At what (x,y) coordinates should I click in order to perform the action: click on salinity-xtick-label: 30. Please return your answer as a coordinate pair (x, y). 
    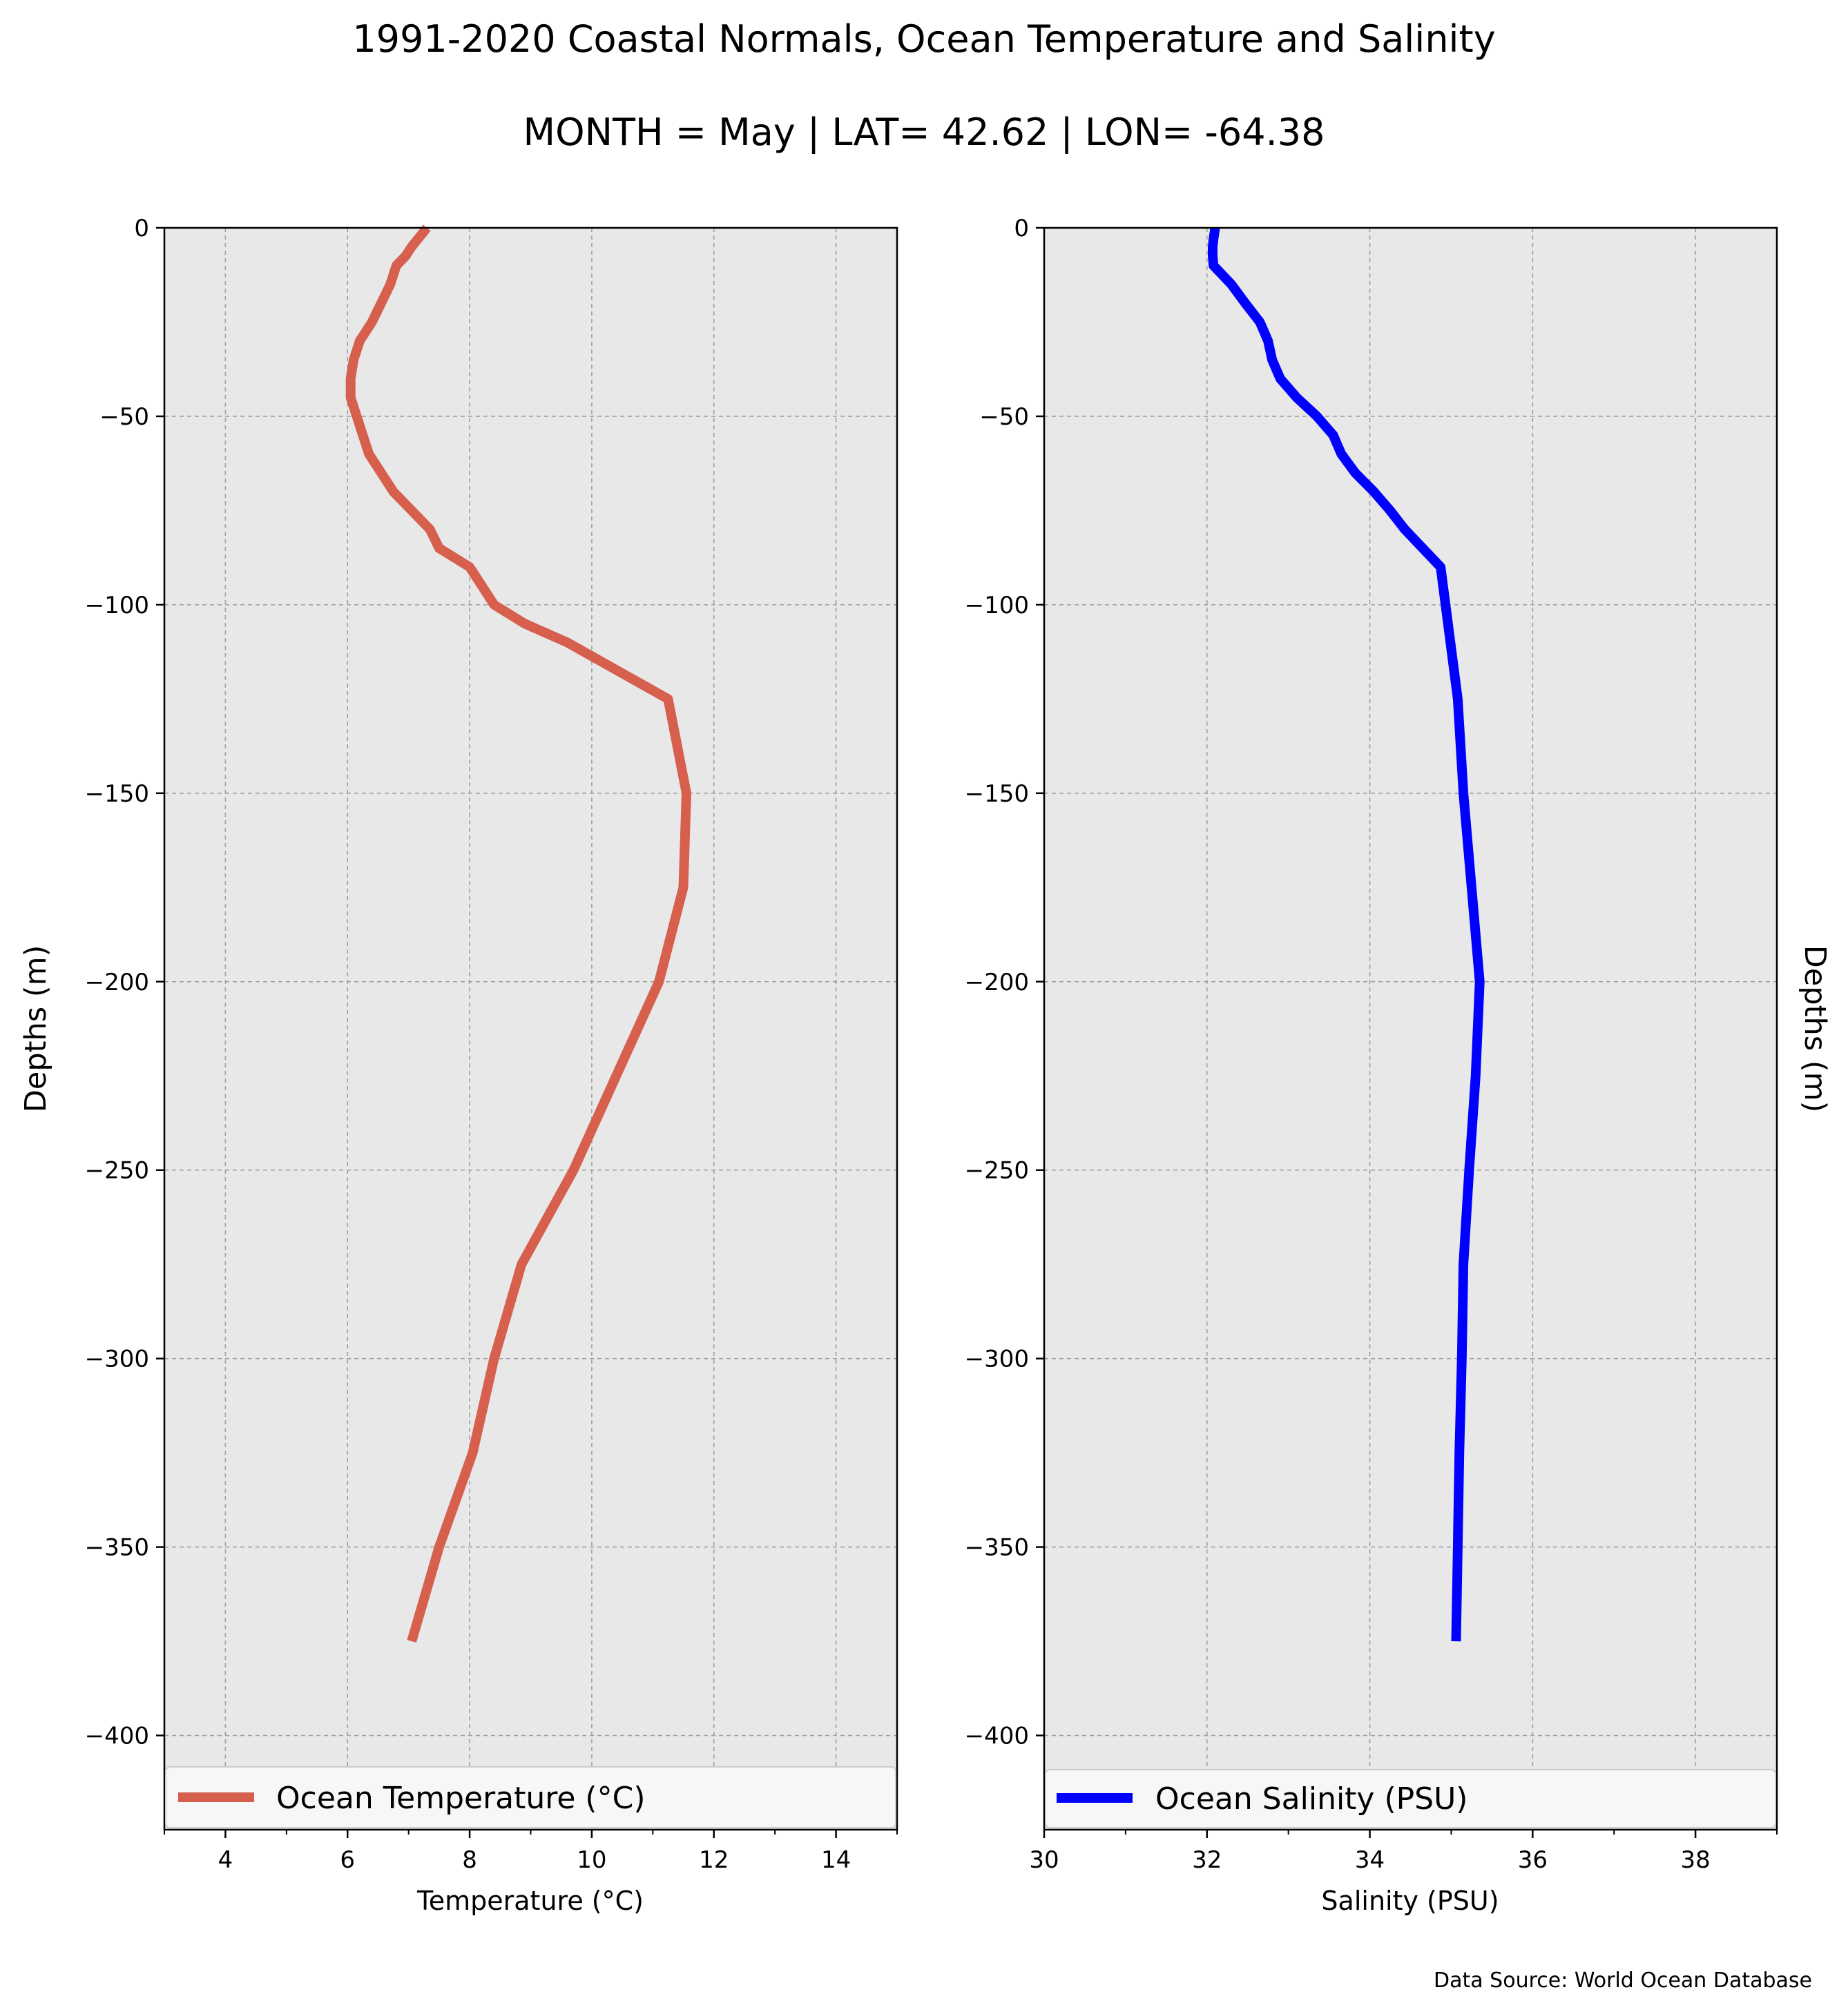
    Looking at the image, I should click on (1044, 1860).